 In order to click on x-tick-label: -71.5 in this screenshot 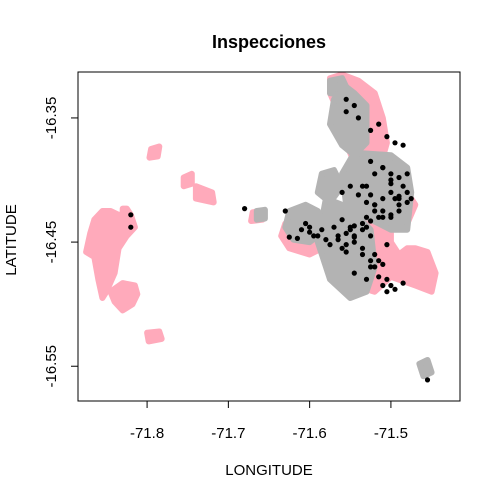, I will do `click(391, 433)`.